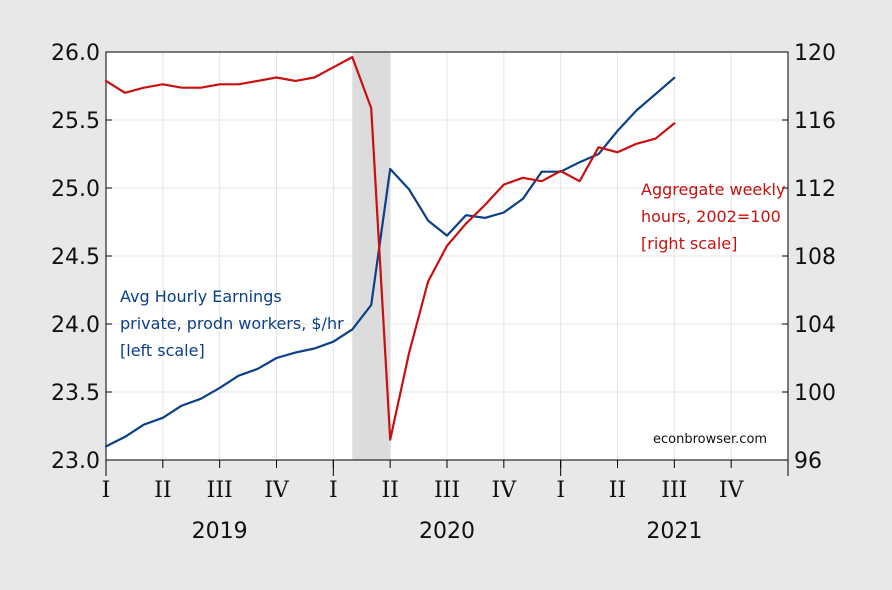 Image resolution: width=892 pixels, height=590 pixels. Describe the element at coordinates (815, 393) in the screenshot. I see `right-tick-label: 100` at that location.